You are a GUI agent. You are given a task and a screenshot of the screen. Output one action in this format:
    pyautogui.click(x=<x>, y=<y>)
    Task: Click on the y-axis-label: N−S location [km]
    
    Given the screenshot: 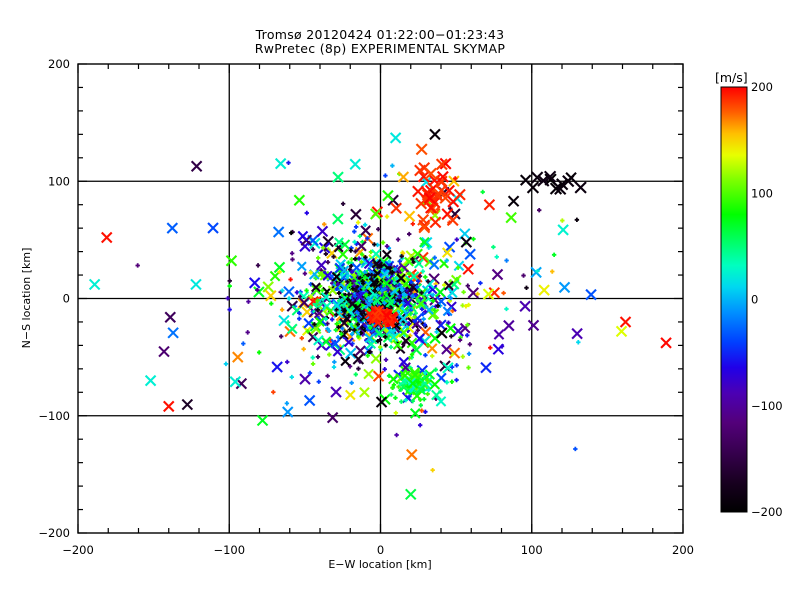 What is the action you would take?
    pyautogui.click(x=26, y=298)
    